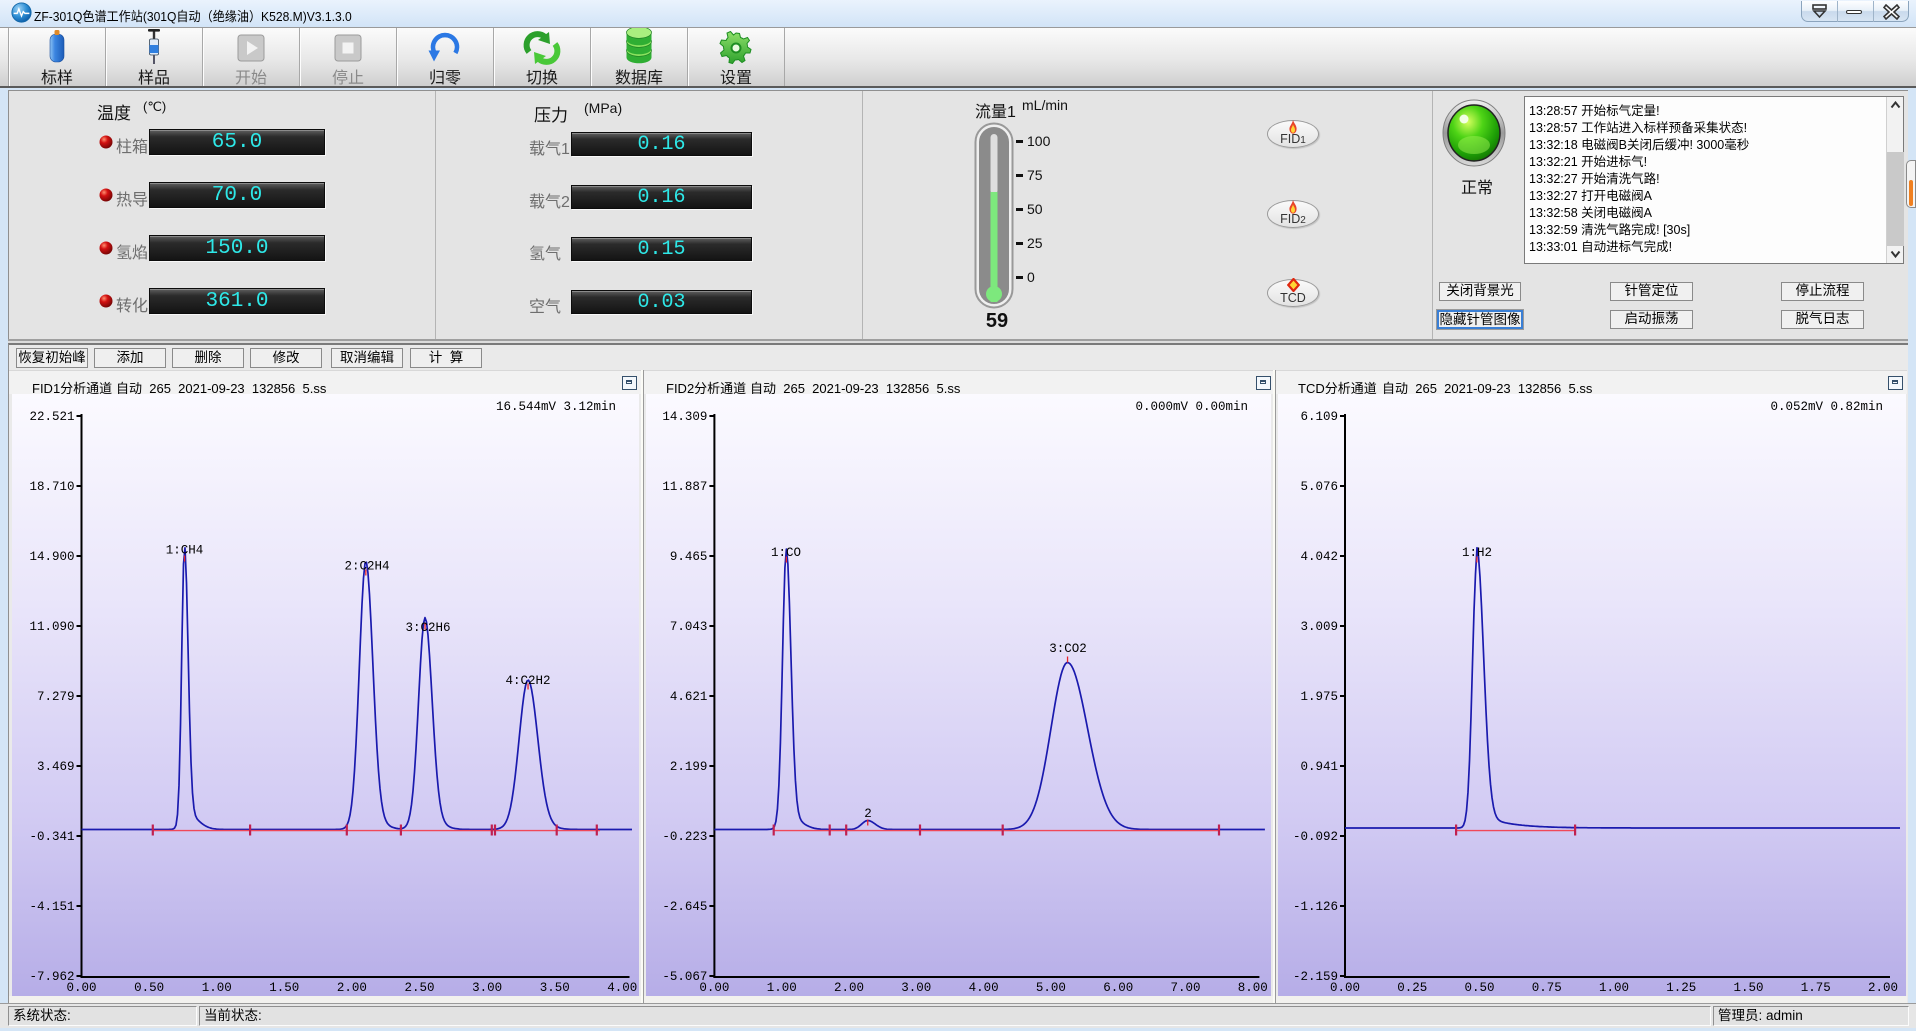 This screenshot has height=1031, width=1916. What do you see at coordinates (51, 417) in the screenshot?
I see `svg-text: 22.521` at bounding box center [51, 417].